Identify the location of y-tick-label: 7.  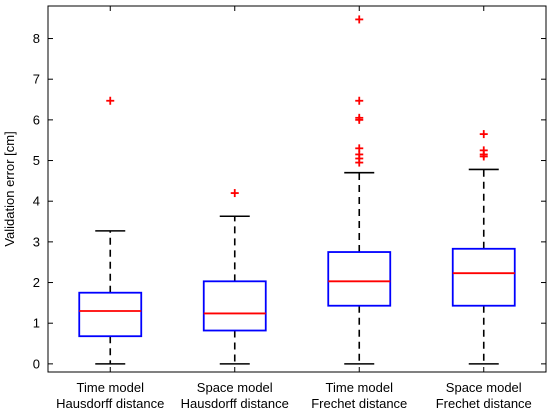
(36, 79).